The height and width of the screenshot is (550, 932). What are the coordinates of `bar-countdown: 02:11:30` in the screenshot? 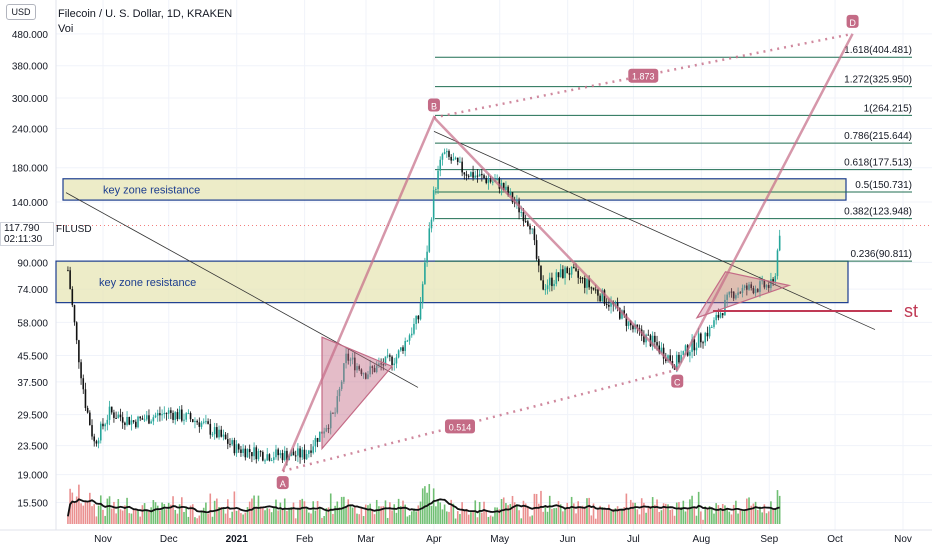 It's located at (23, 239).